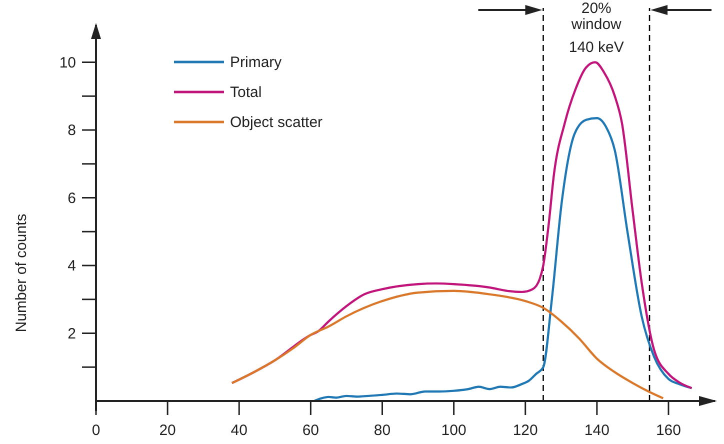  I want to click on x-tick-label: 160, so click(668, 430).